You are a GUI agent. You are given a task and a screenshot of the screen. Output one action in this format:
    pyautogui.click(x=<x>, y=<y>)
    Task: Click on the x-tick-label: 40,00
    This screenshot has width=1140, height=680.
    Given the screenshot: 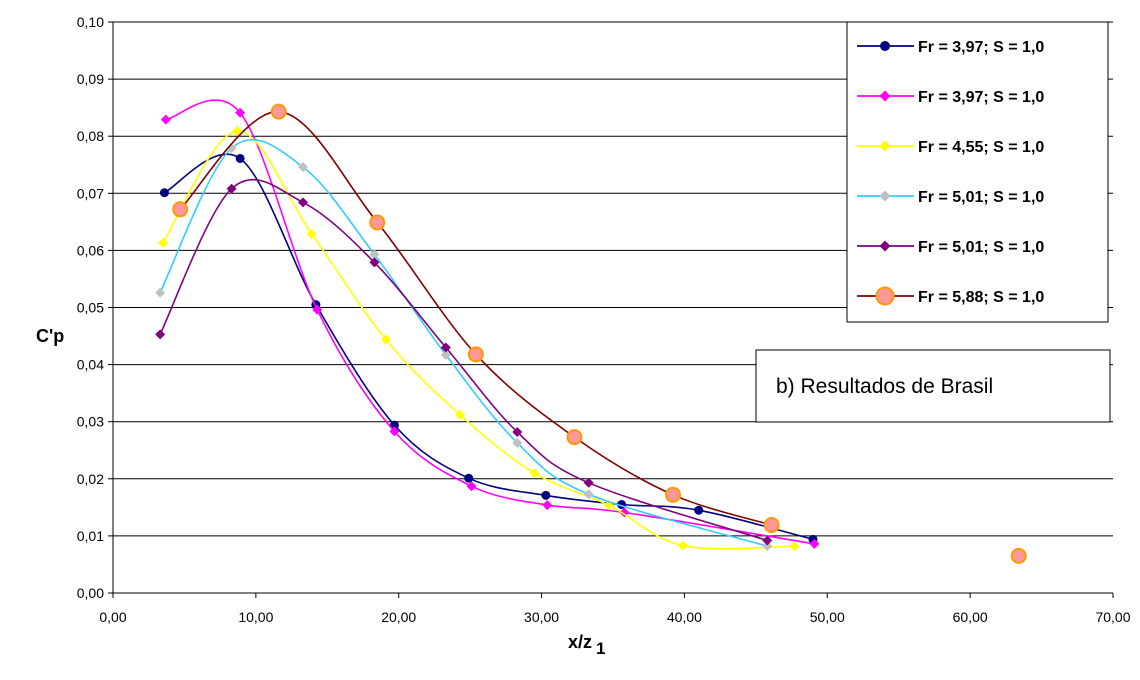 What is the action you would take?
    pyautogui.click(x=684, y=617)
    